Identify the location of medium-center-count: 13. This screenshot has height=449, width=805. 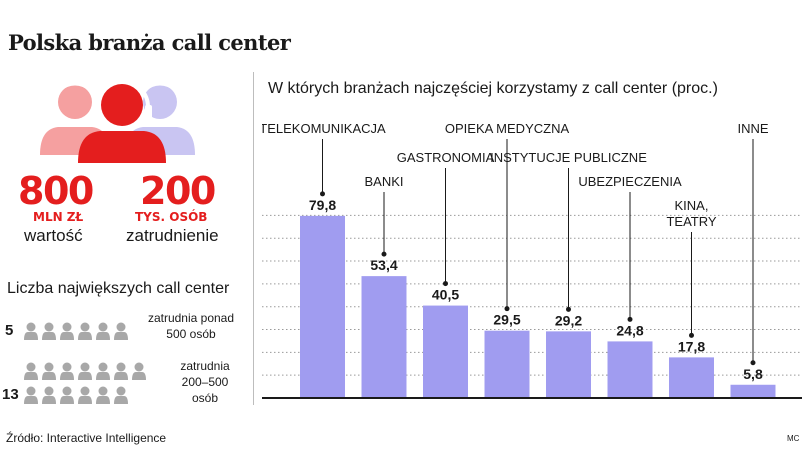
(10, 394).